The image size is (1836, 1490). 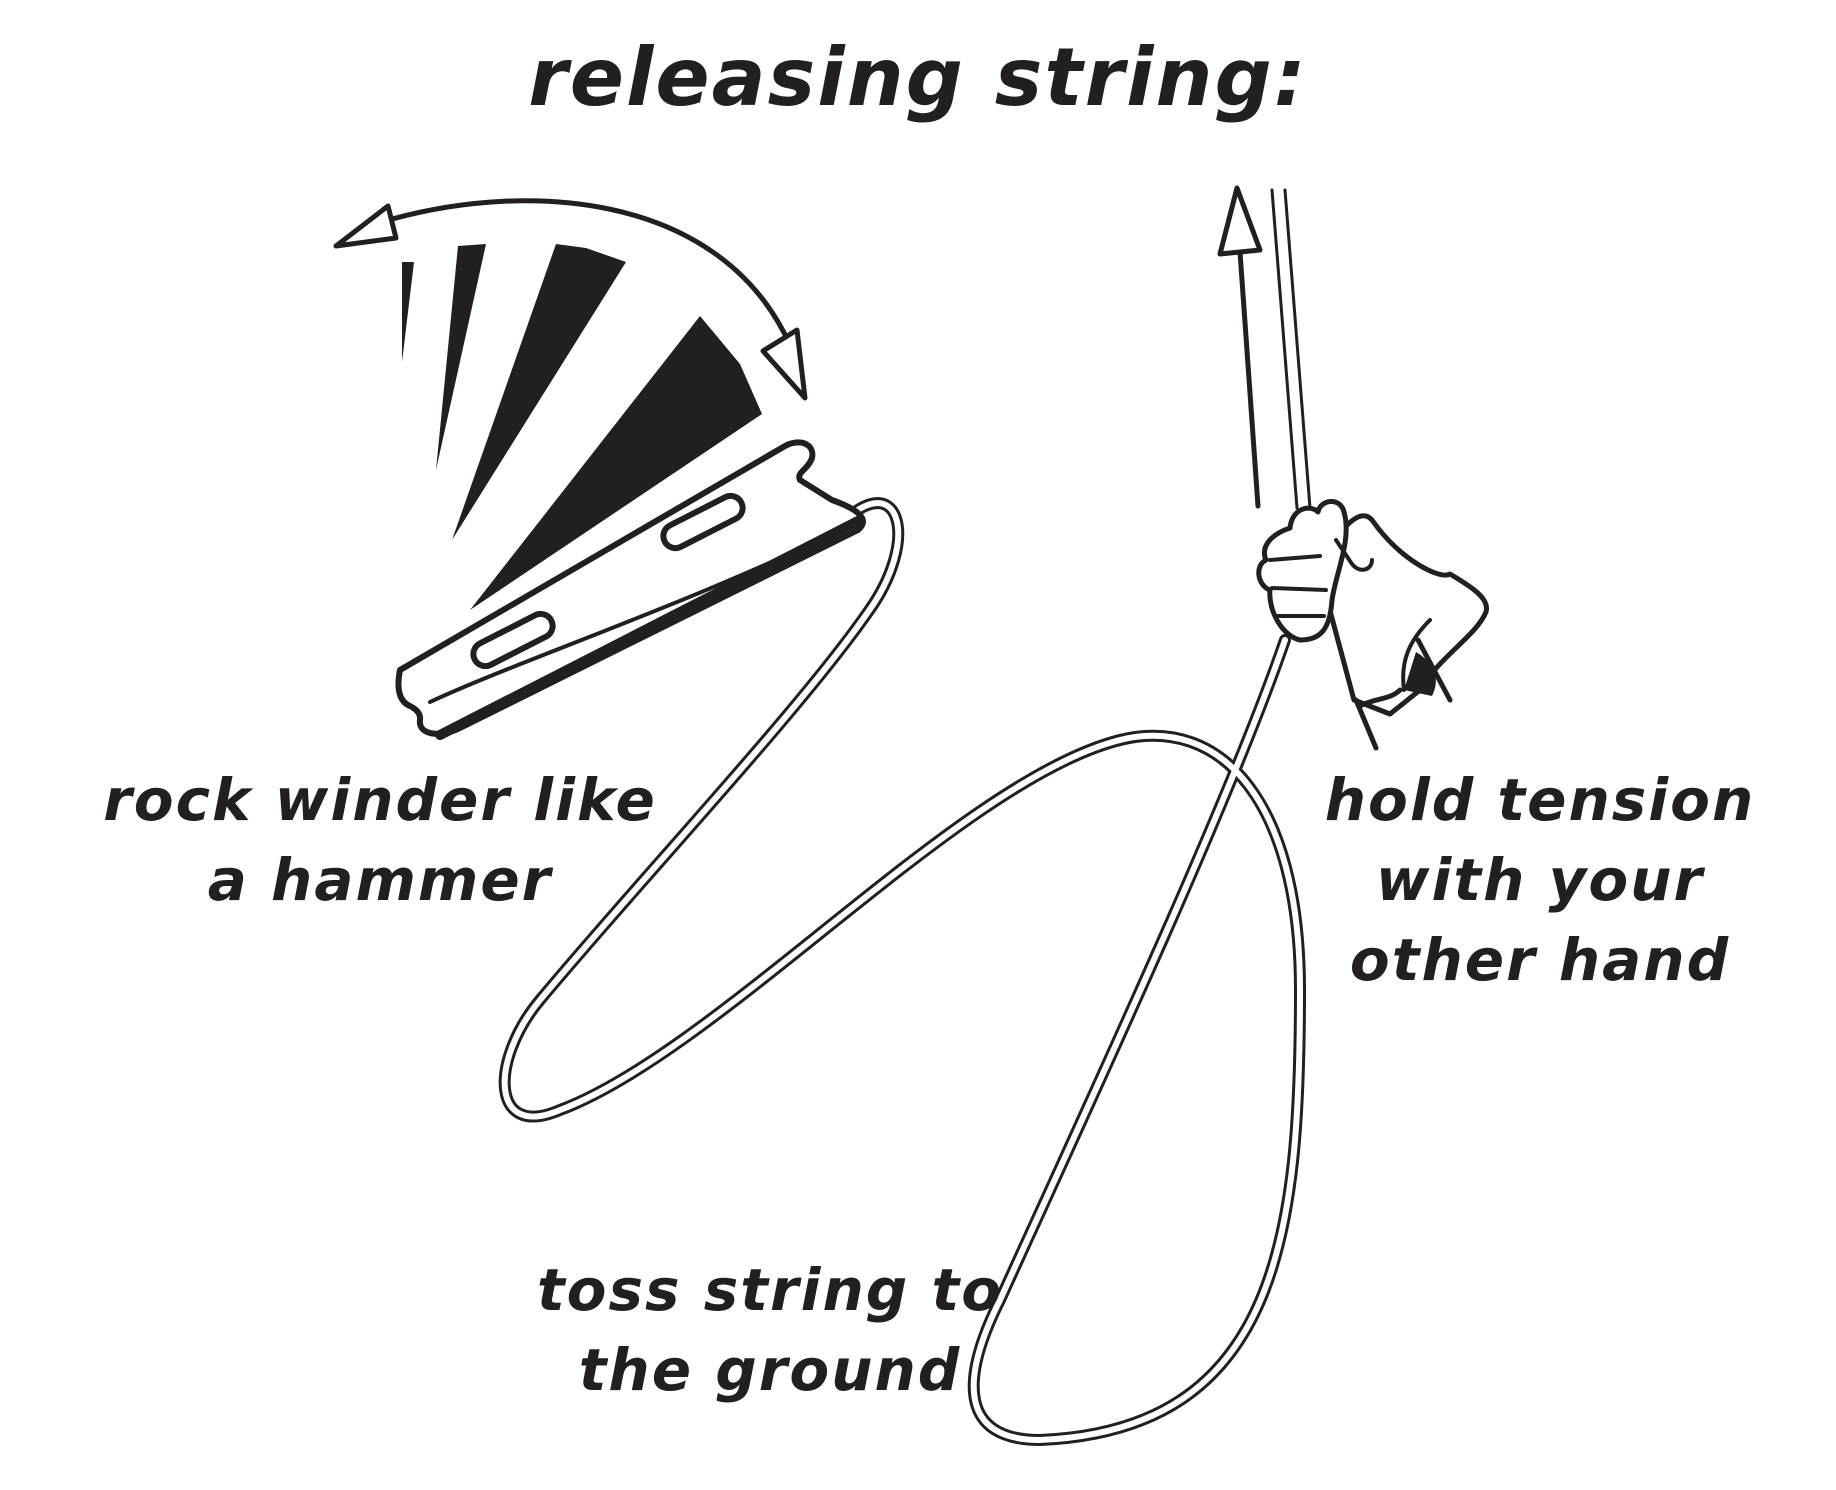 I want to click on caption-line: other hand, so click(x=1540, y=960).